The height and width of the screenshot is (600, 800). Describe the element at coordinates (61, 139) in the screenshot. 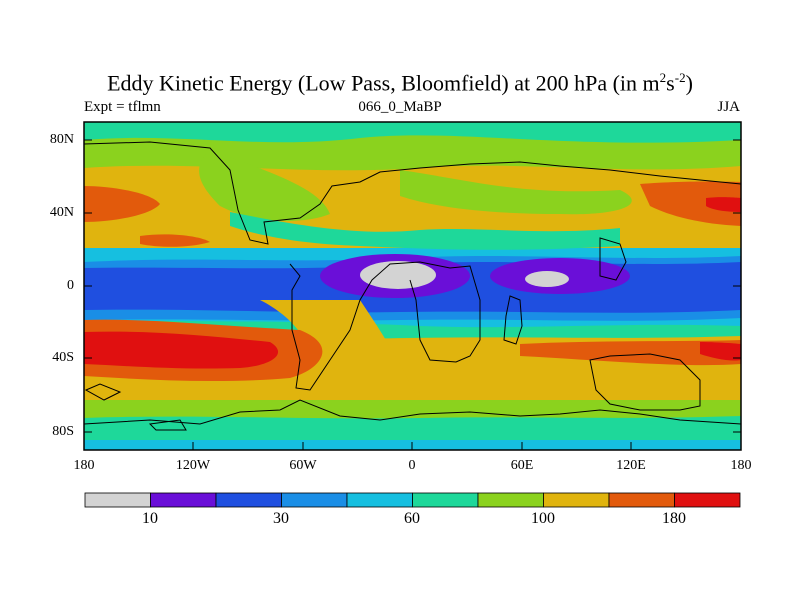

I see `y-label-80n: 80N` at that location.